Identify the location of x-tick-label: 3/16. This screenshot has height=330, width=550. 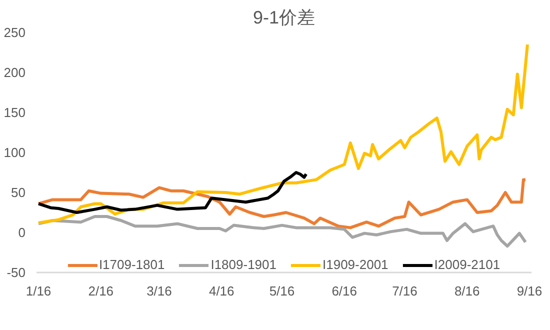
(159, 291).